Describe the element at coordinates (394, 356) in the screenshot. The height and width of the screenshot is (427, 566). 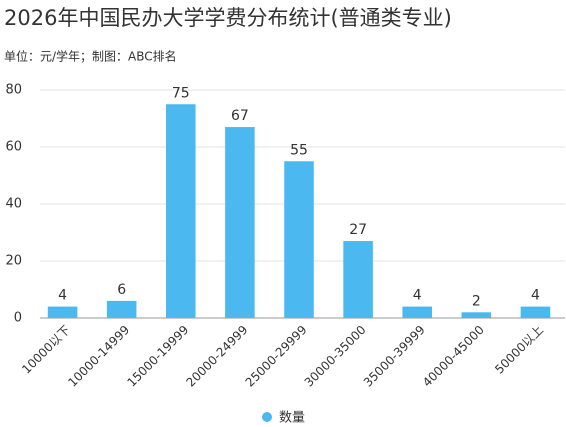
I see `x-tick-label: 35000-39999` at that location.